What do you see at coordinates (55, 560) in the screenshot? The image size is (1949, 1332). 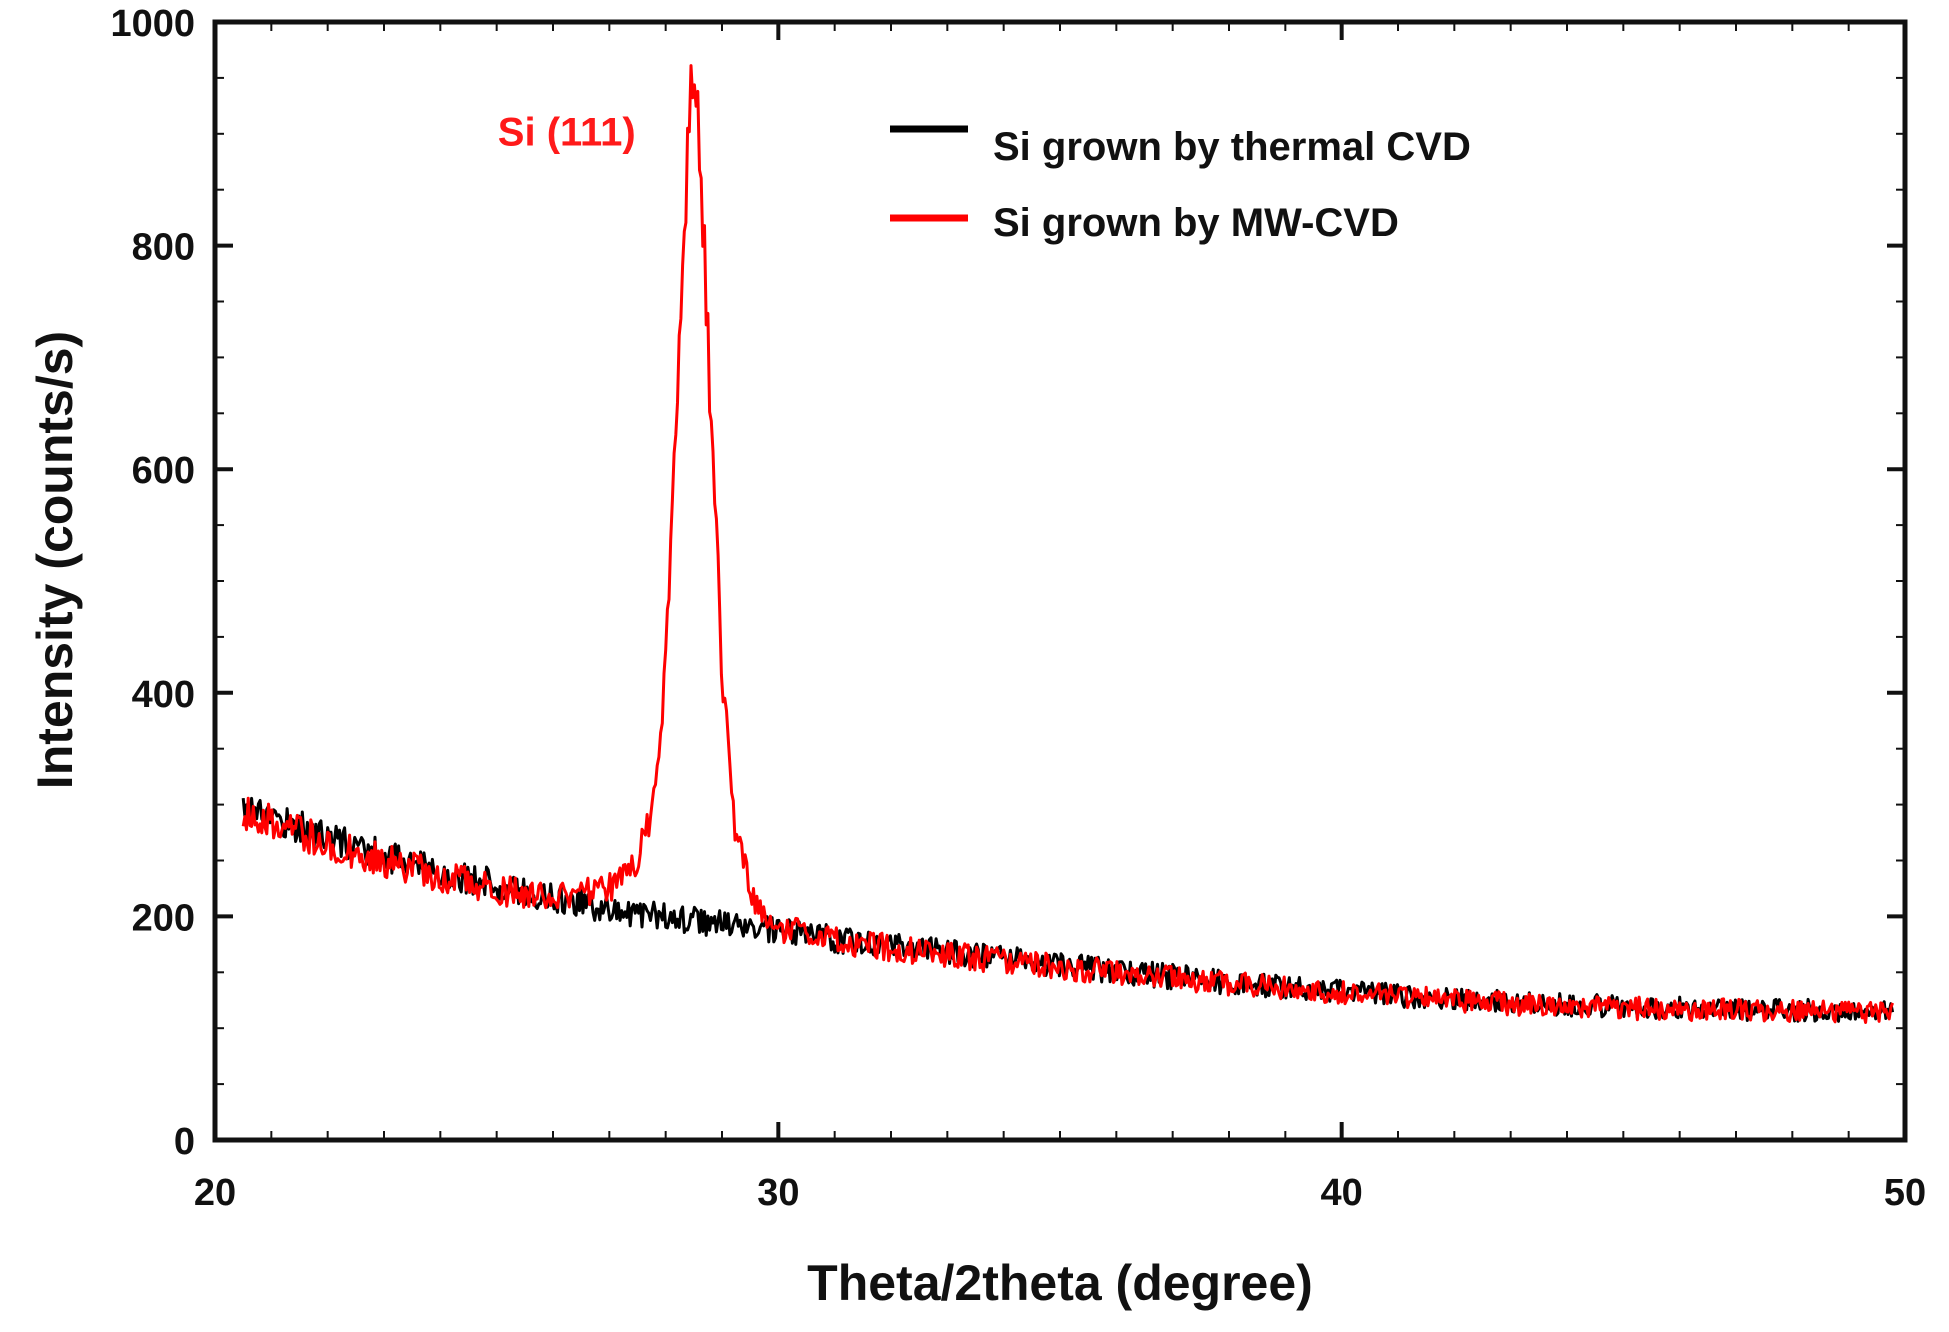 I see `y-axis-title: Intensity (counts/s)` at bounding box center [55, 560].